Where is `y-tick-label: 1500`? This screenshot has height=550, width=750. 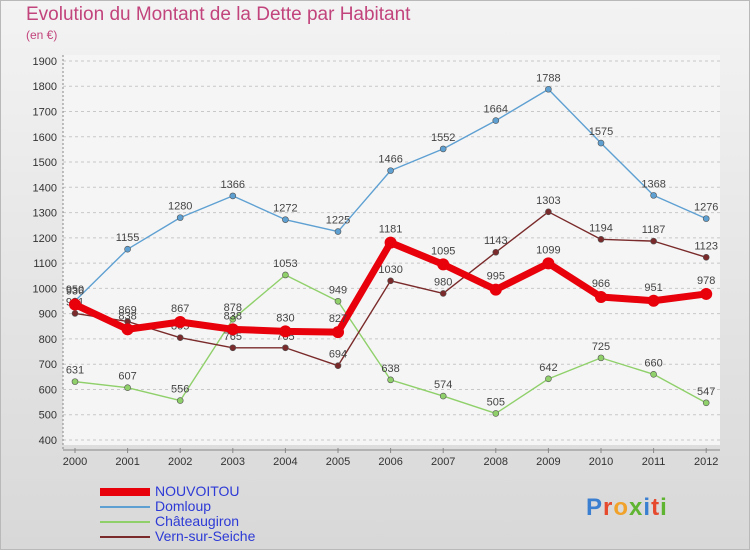
y-tick-label: 1500 is located at coordinates (45, 163).